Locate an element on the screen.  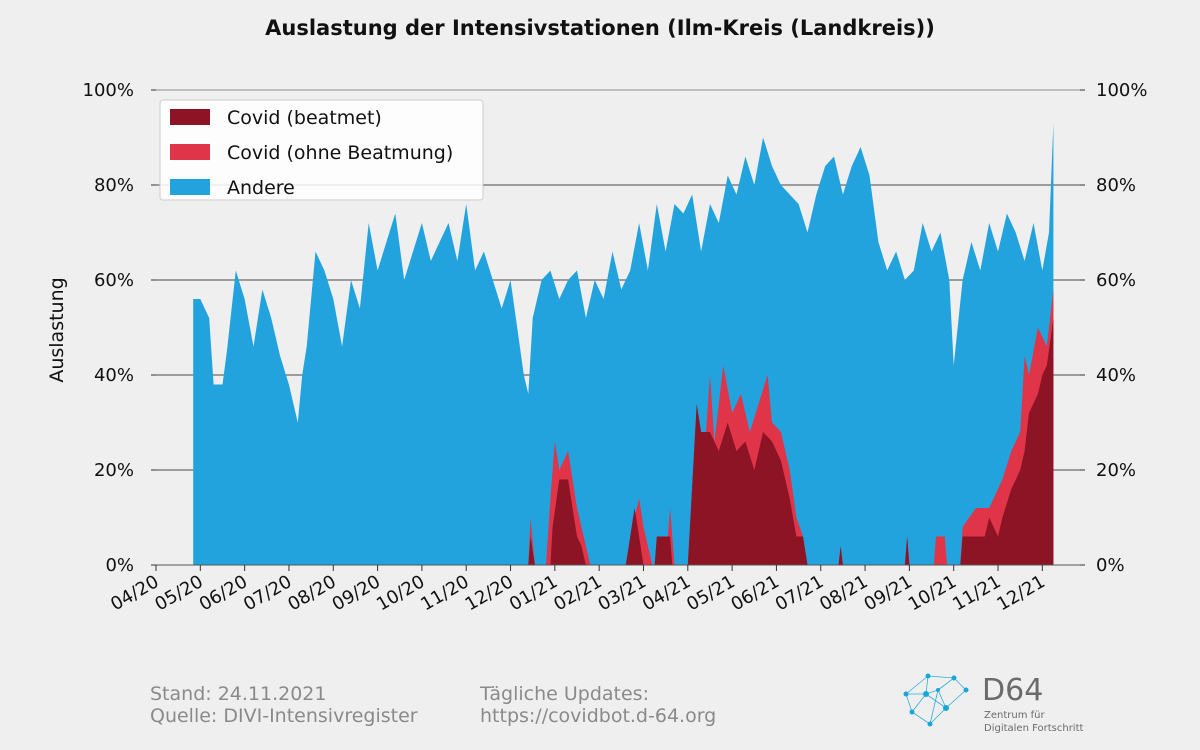
x-tick-label: 06/21 is located at coordinates (755, 593).